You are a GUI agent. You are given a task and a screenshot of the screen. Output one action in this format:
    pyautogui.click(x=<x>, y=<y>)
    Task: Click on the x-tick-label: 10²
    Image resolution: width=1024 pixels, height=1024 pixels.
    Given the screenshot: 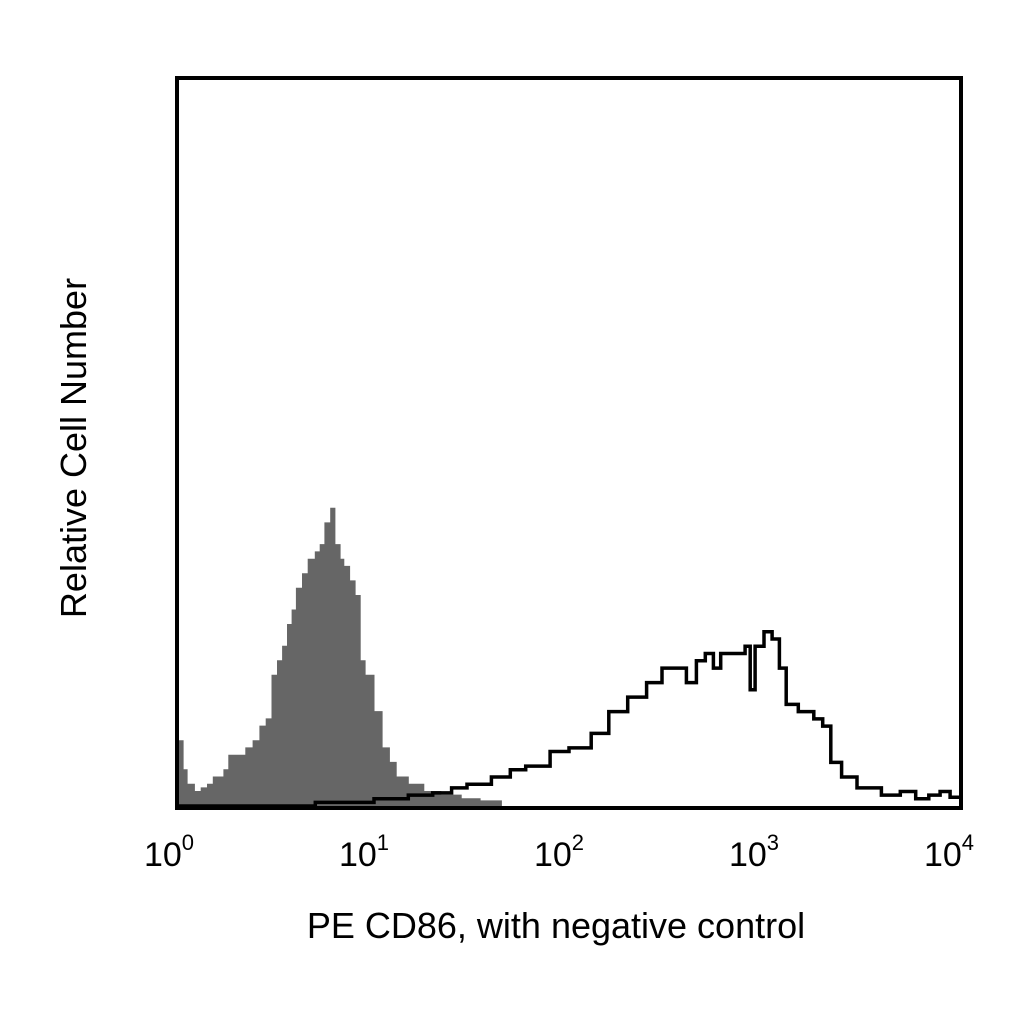 What is the action you would take?
    pyautogui.click(x=559, y=852)
    